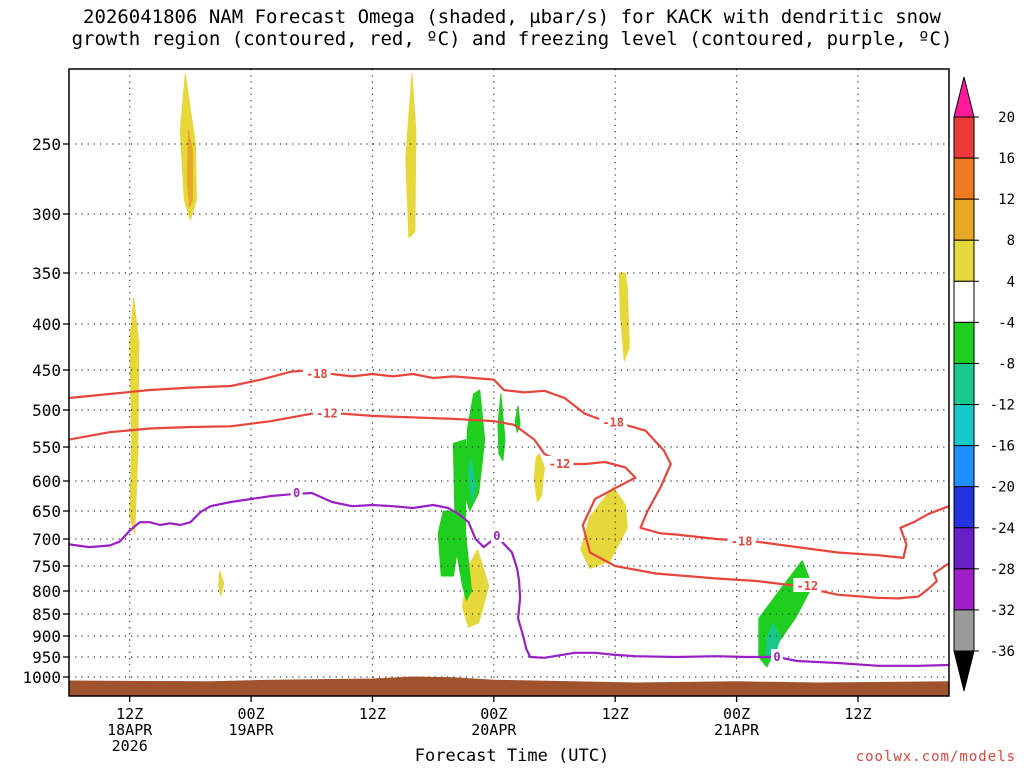 The width and height of the screenshot is (1024, 768). I want to click on ytick-label-500: 500, so click(46, 410).